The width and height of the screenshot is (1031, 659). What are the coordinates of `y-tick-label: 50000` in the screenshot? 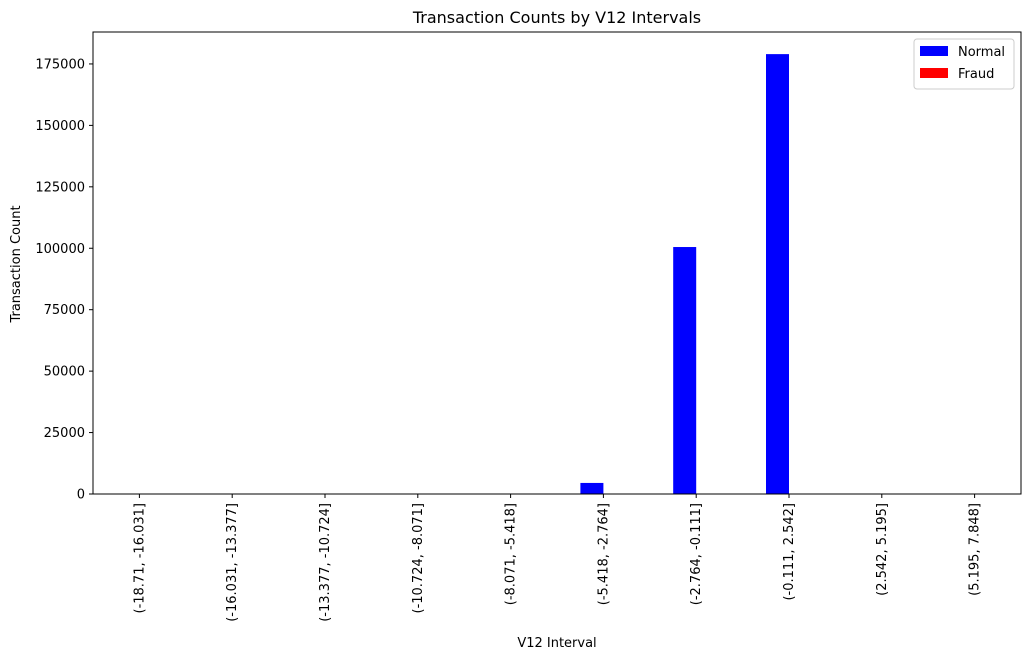 It's located at (64, 372).